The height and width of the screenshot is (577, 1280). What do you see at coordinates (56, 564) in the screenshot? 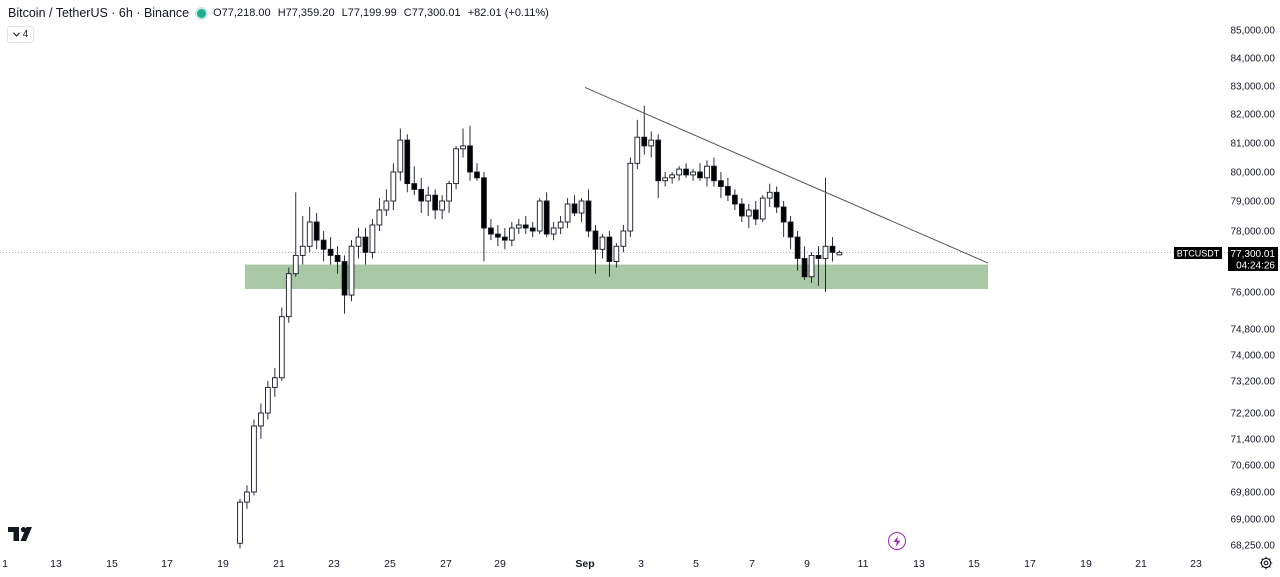
I see `time-tick-label: 13` at bounding box center [56, 564].